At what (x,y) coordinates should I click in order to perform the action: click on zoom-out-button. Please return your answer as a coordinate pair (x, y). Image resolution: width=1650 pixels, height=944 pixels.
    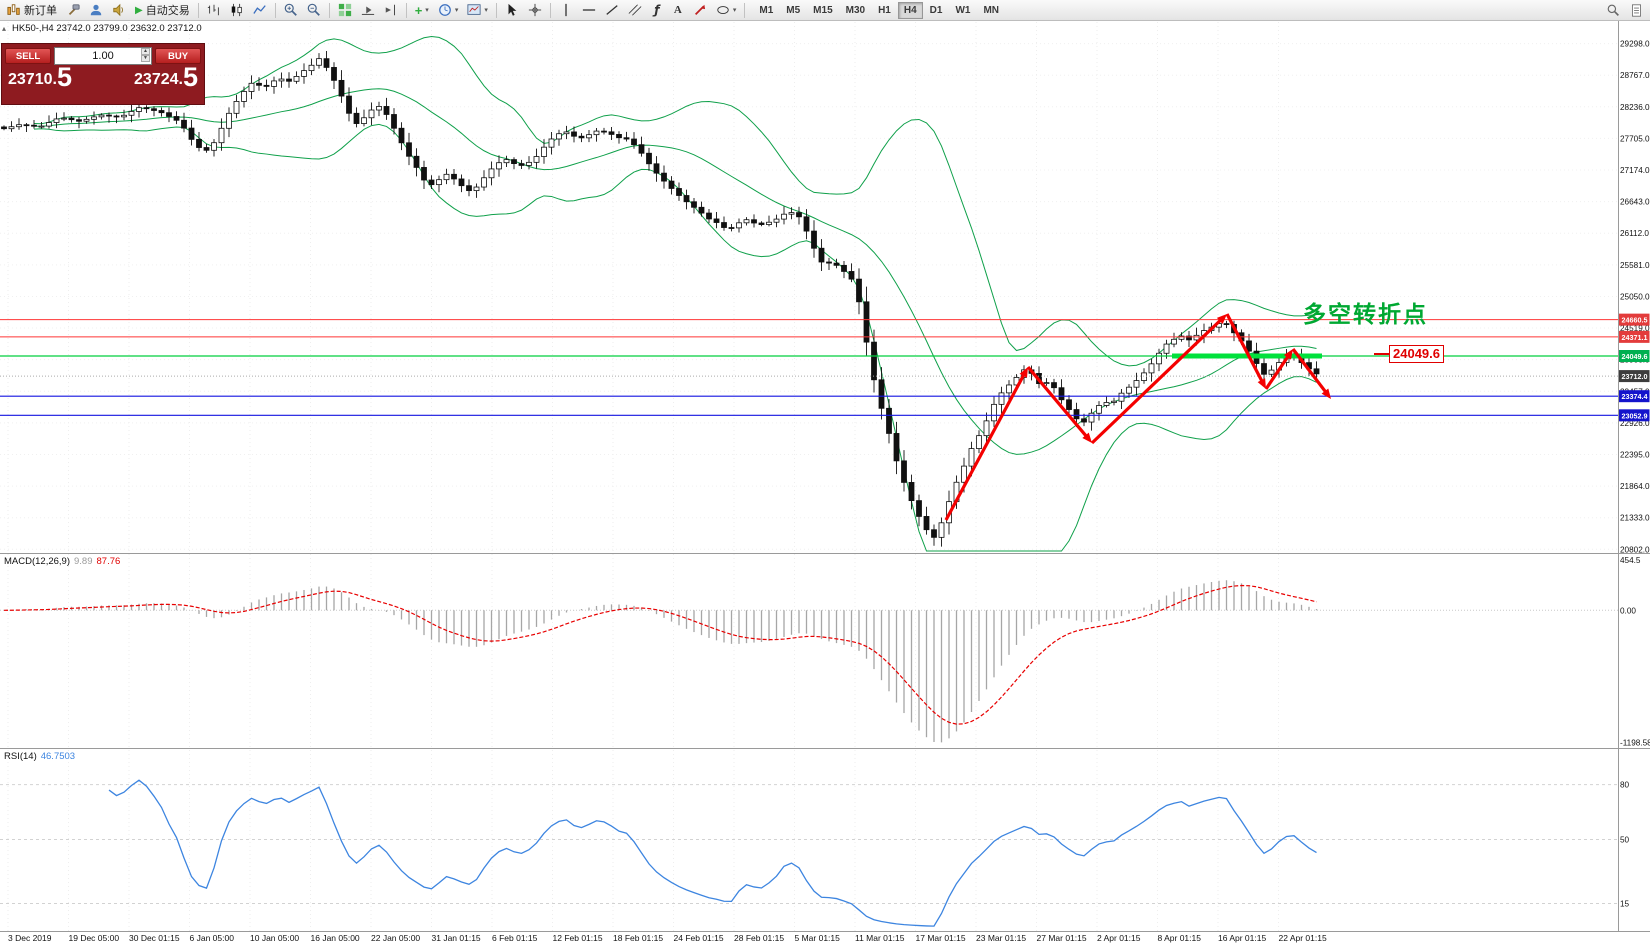
    Looking at the image, I should click on (314, 10).